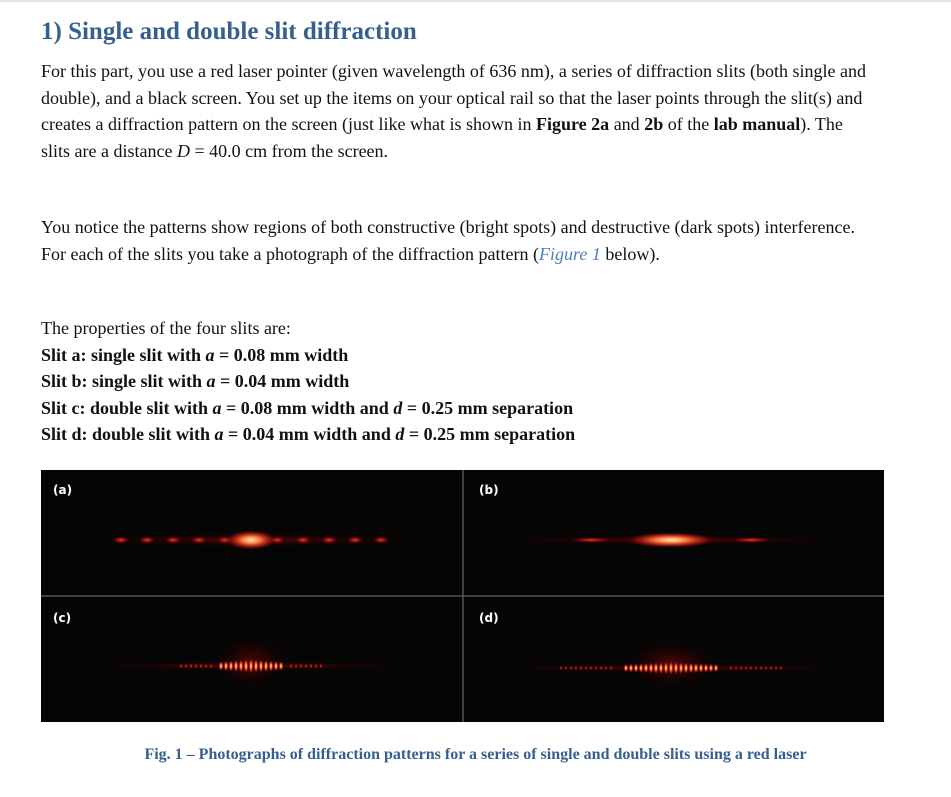 The image size is (951, 797). Describe the element at coordinates (309, 434) in the screenshot. I see `text: = 0.04 mm width and` at that location.